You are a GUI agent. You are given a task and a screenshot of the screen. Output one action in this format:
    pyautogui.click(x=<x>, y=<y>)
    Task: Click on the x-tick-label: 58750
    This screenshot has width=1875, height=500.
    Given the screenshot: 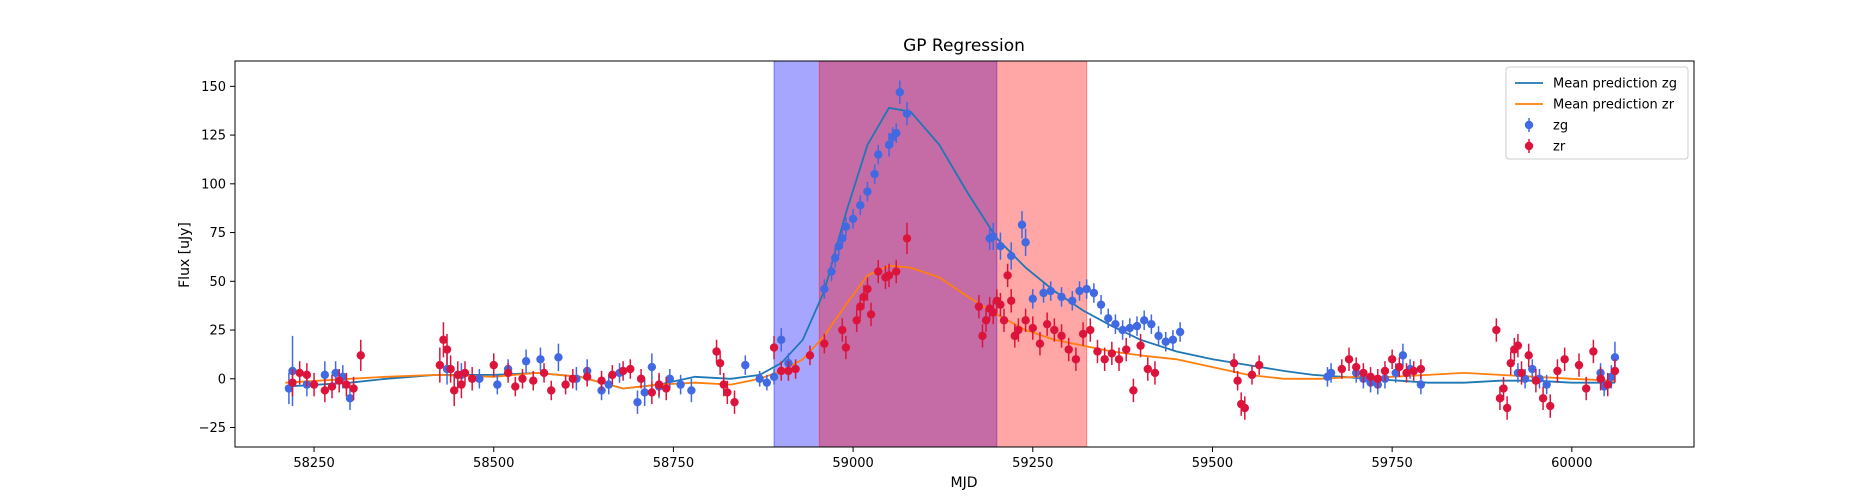 What is the action you would take?
    pyautogui.click(x=673, y=463)
    